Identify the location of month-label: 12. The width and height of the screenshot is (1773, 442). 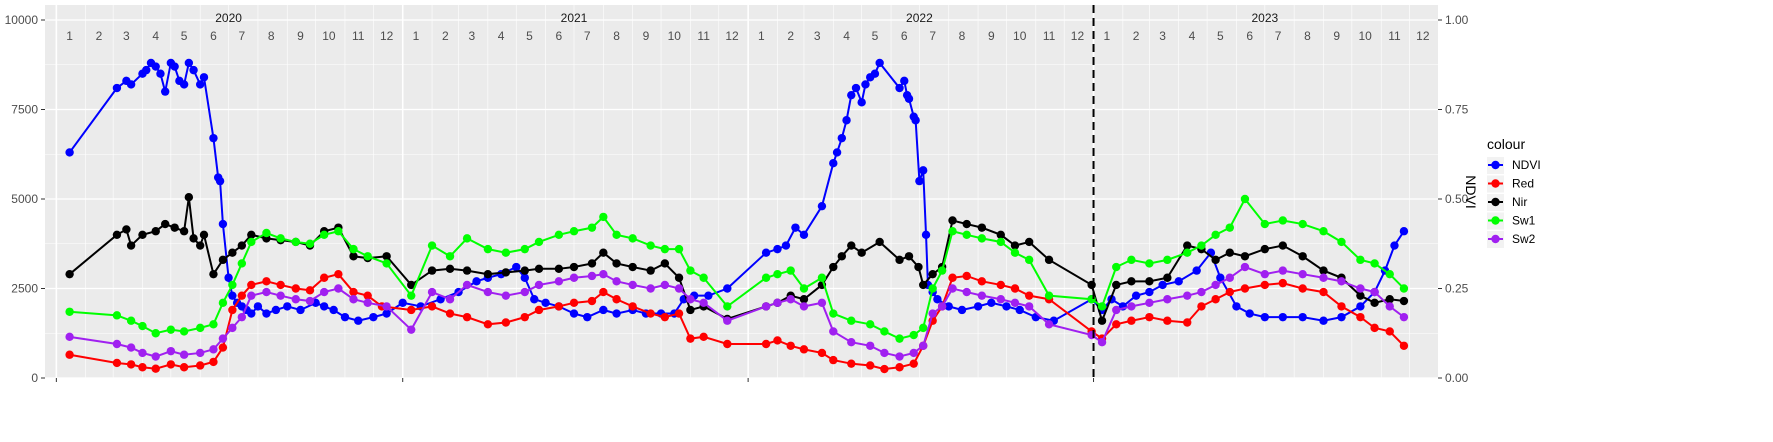
(387, 36).